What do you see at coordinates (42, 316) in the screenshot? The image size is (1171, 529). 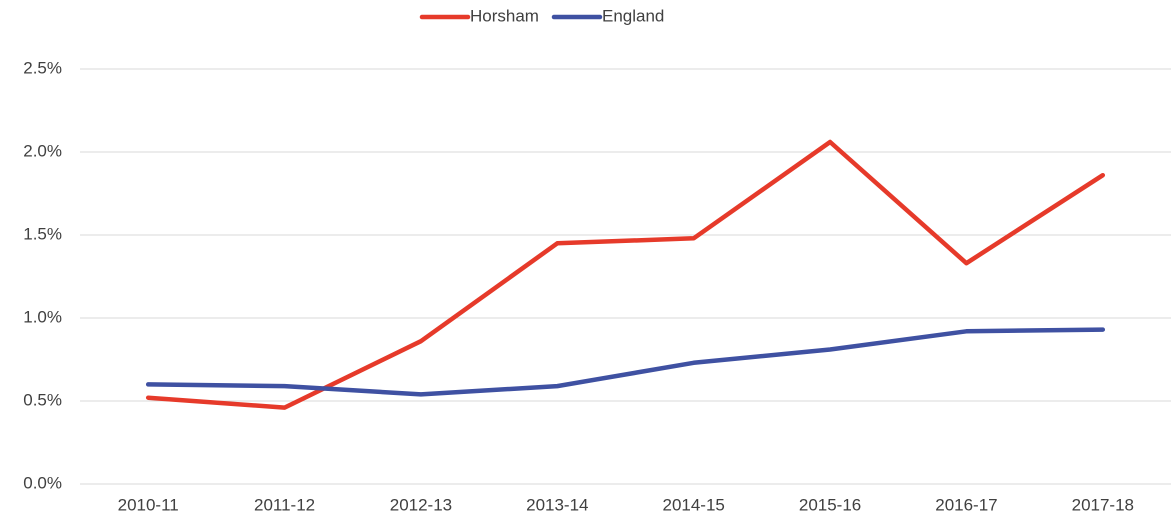 I see `y-tick-label: 1.0%` at bounding box center [42, 316].